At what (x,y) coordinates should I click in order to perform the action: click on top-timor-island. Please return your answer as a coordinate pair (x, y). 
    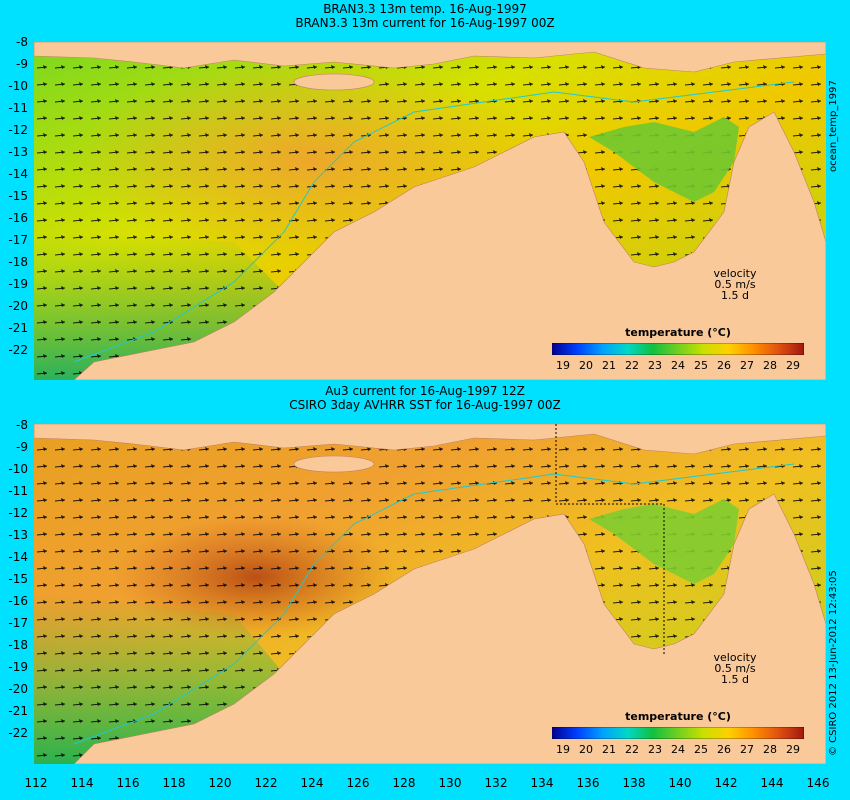
    Looking at the image, I should click on (334, 82).